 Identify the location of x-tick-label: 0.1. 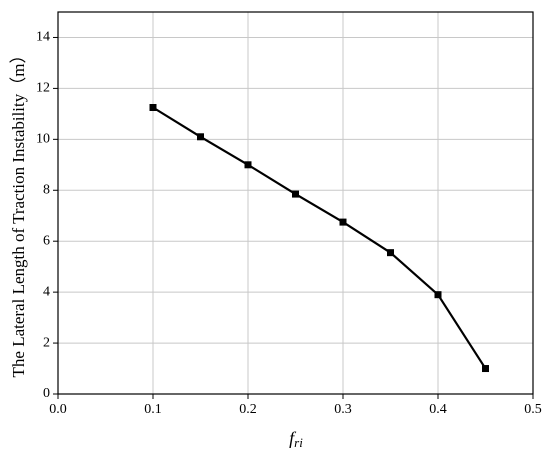
(153, 409).